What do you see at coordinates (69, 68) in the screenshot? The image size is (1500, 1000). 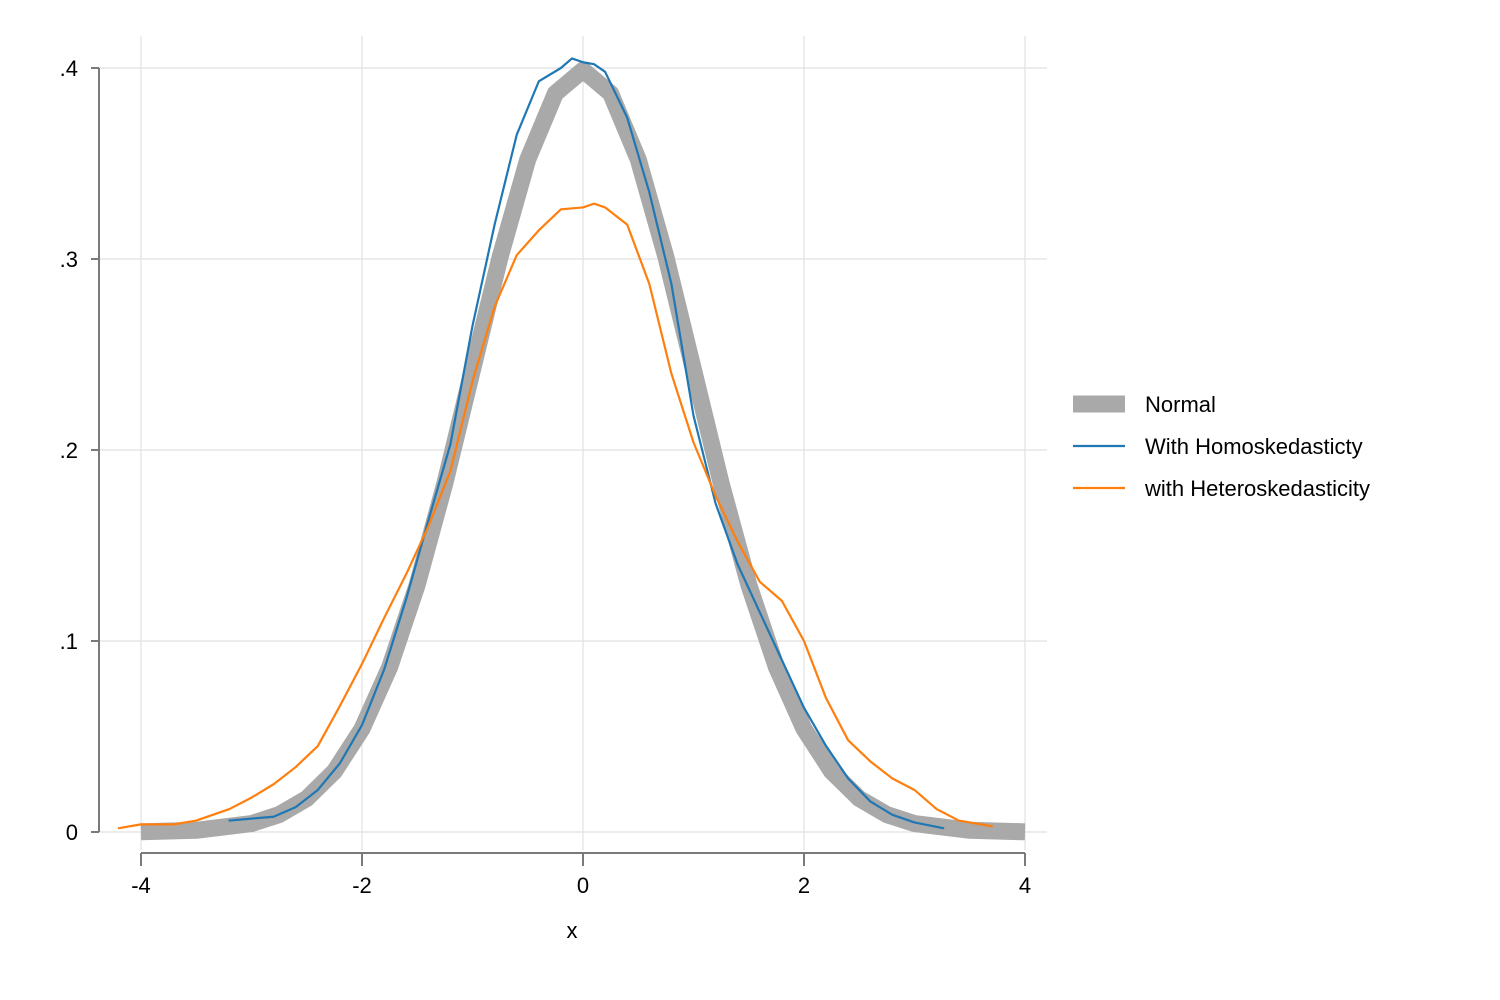 I see `y-tick-label: .4` at bounding box center [69, 68].